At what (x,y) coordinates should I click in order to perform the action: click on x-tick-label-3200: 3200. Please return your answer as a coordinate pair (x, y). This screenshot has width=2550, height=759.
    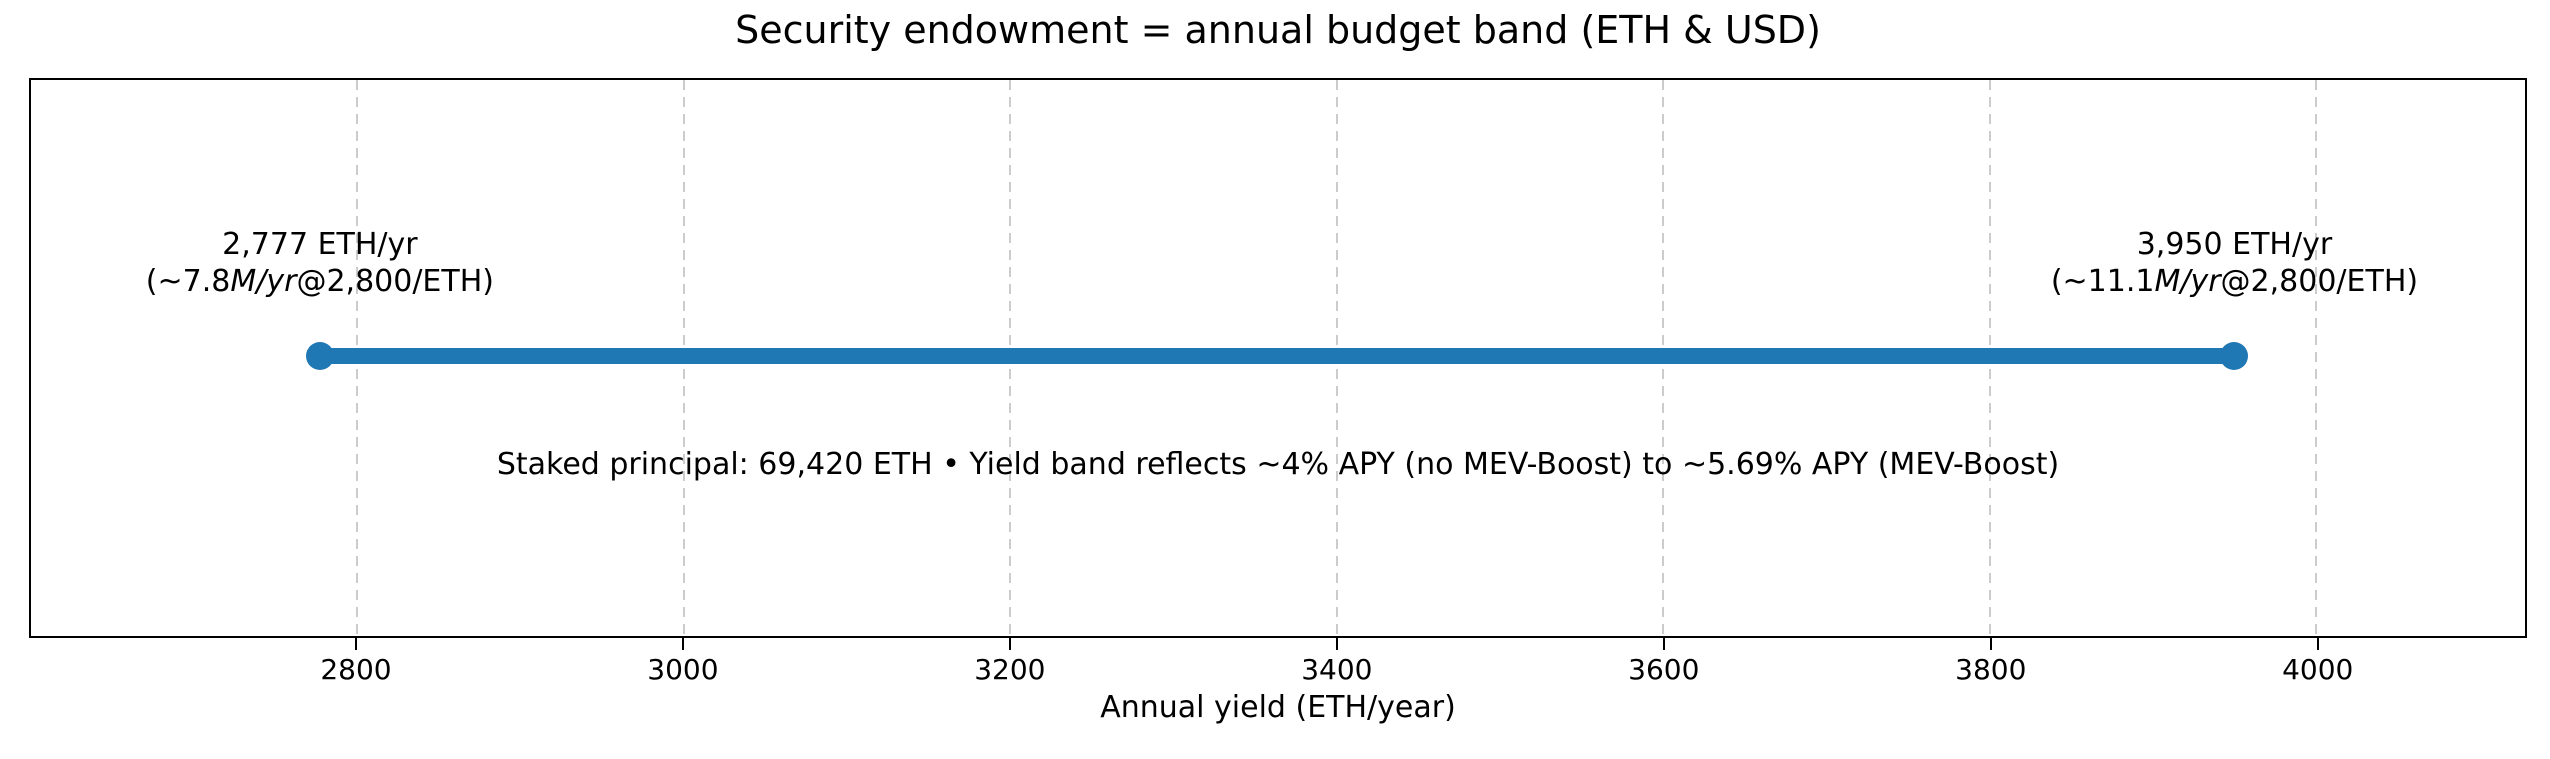
    Looking at the image, I should click on (1010, 669).